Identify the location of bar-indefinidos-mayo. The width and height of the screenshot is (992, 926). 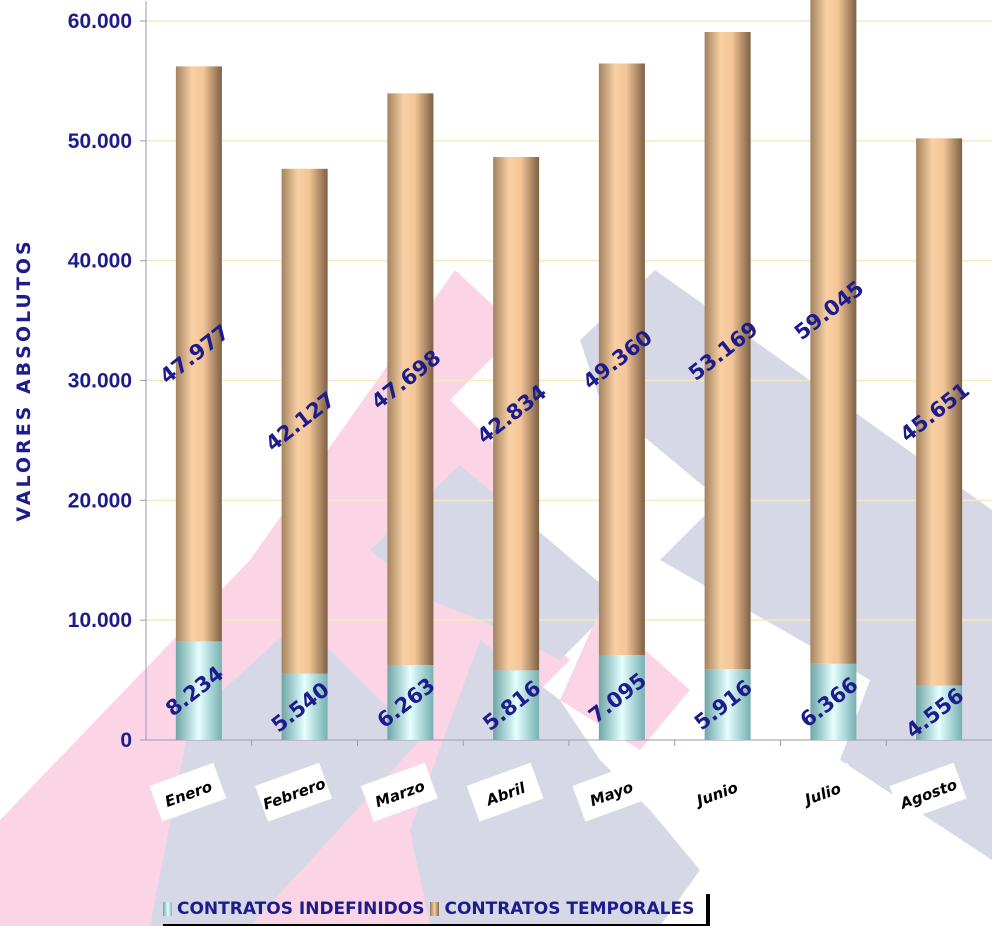
(621, 697).